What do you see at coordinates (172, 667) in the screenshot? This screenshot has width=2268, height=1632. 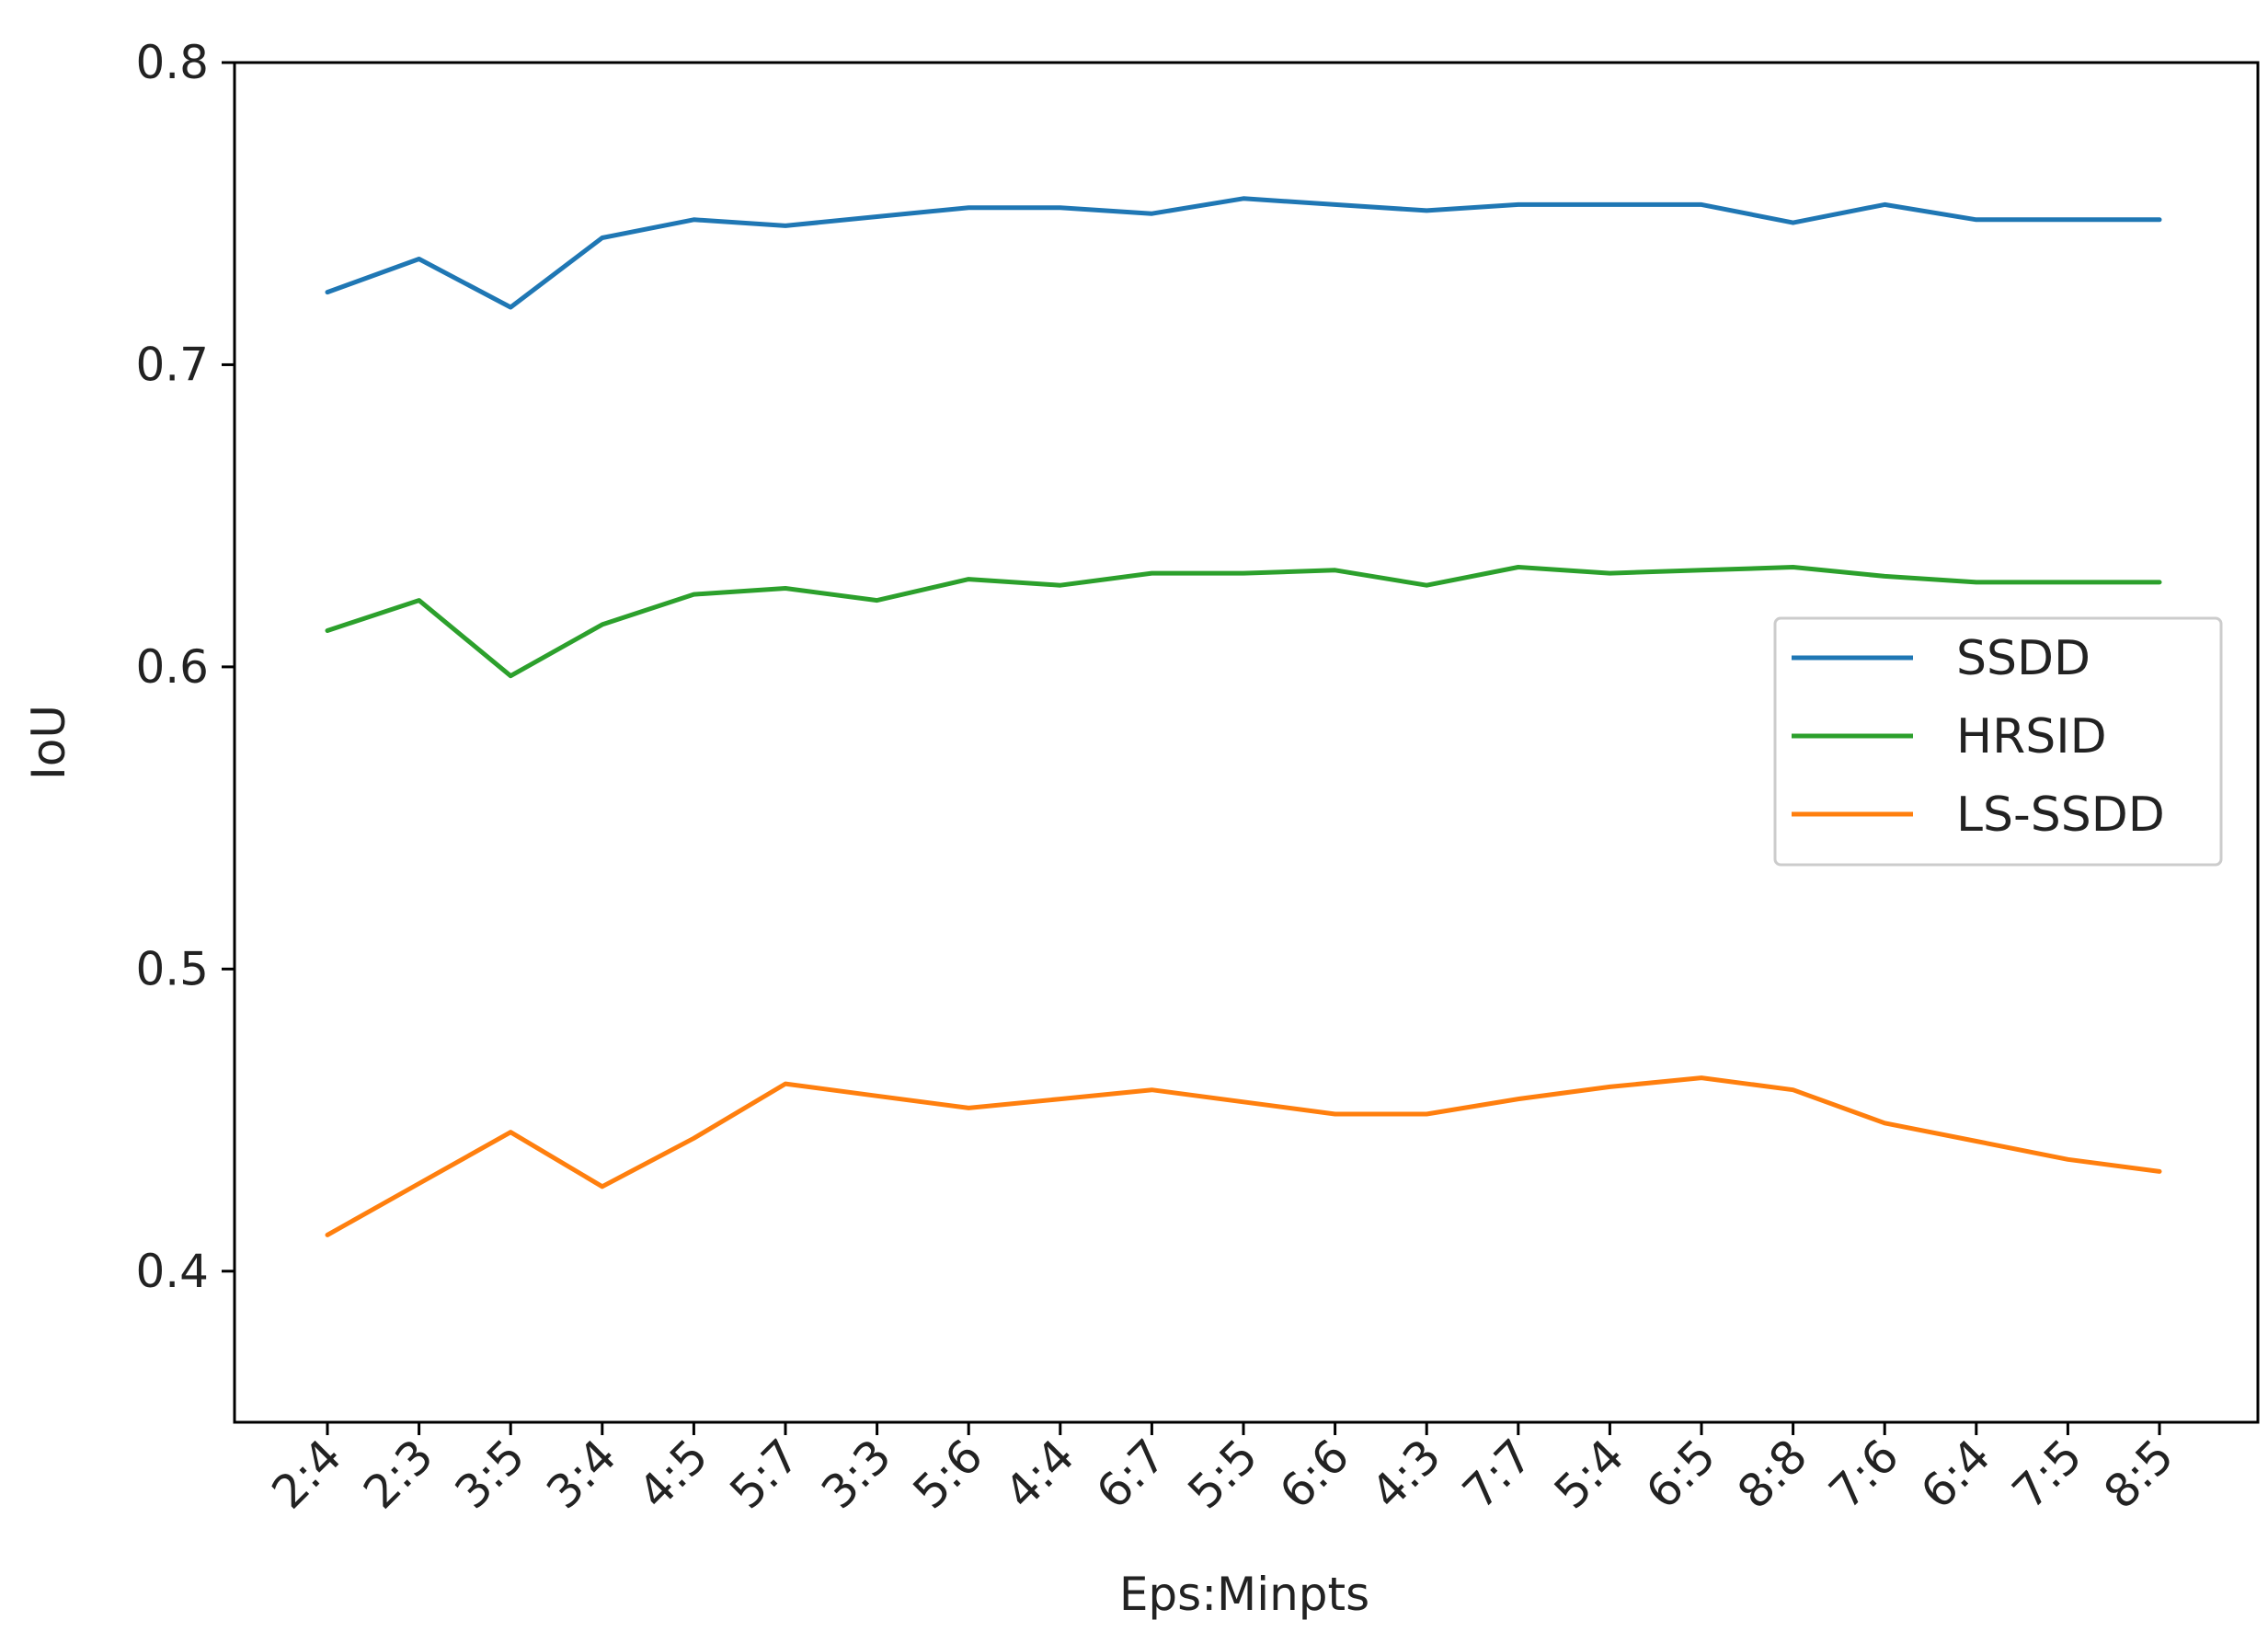 I see `y-tick-label: 0.6` at bounding box center [172, 667].